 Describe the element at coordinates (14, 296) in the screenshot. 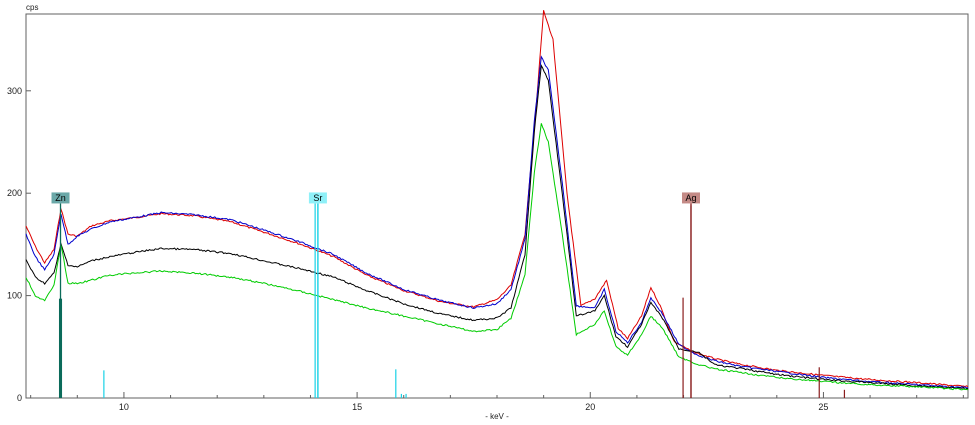

I see `y-tick-label: 100` at that location.